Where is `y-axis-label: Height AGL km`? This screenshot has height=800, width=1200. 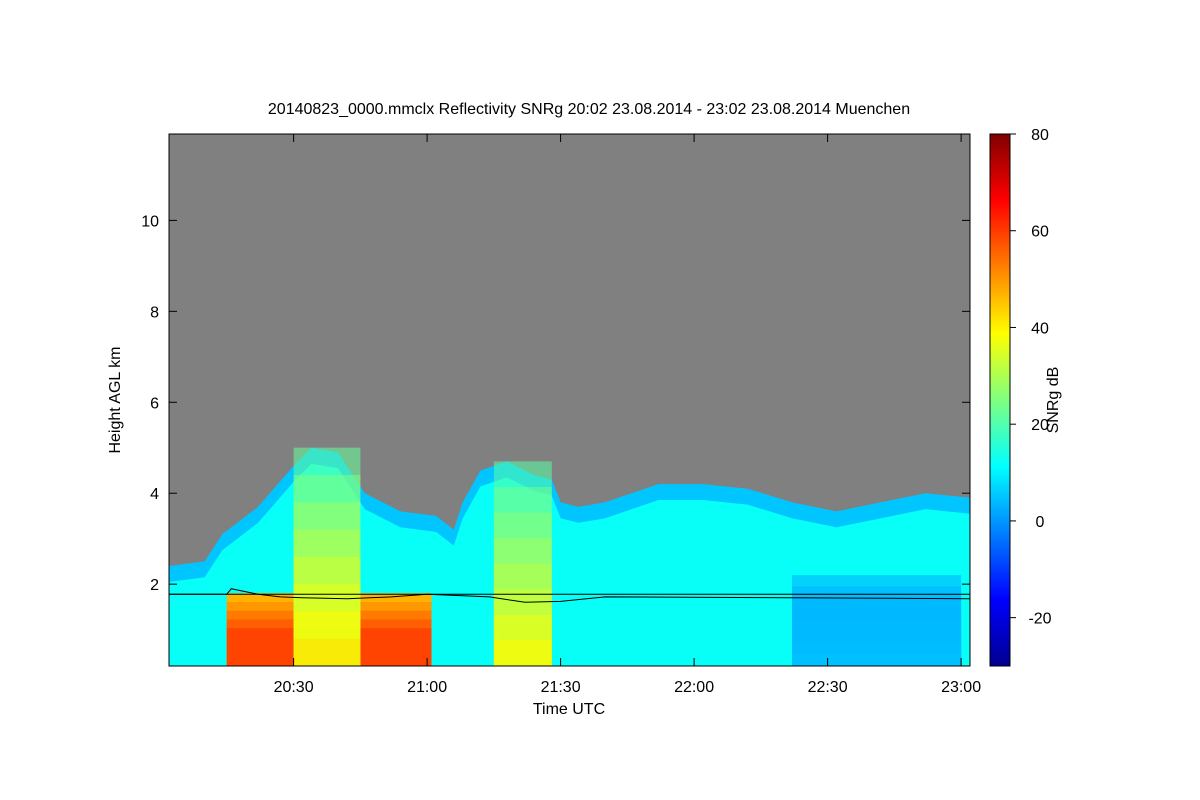
y-axis-label: Height AGL km is located at coordinates (115, 399).